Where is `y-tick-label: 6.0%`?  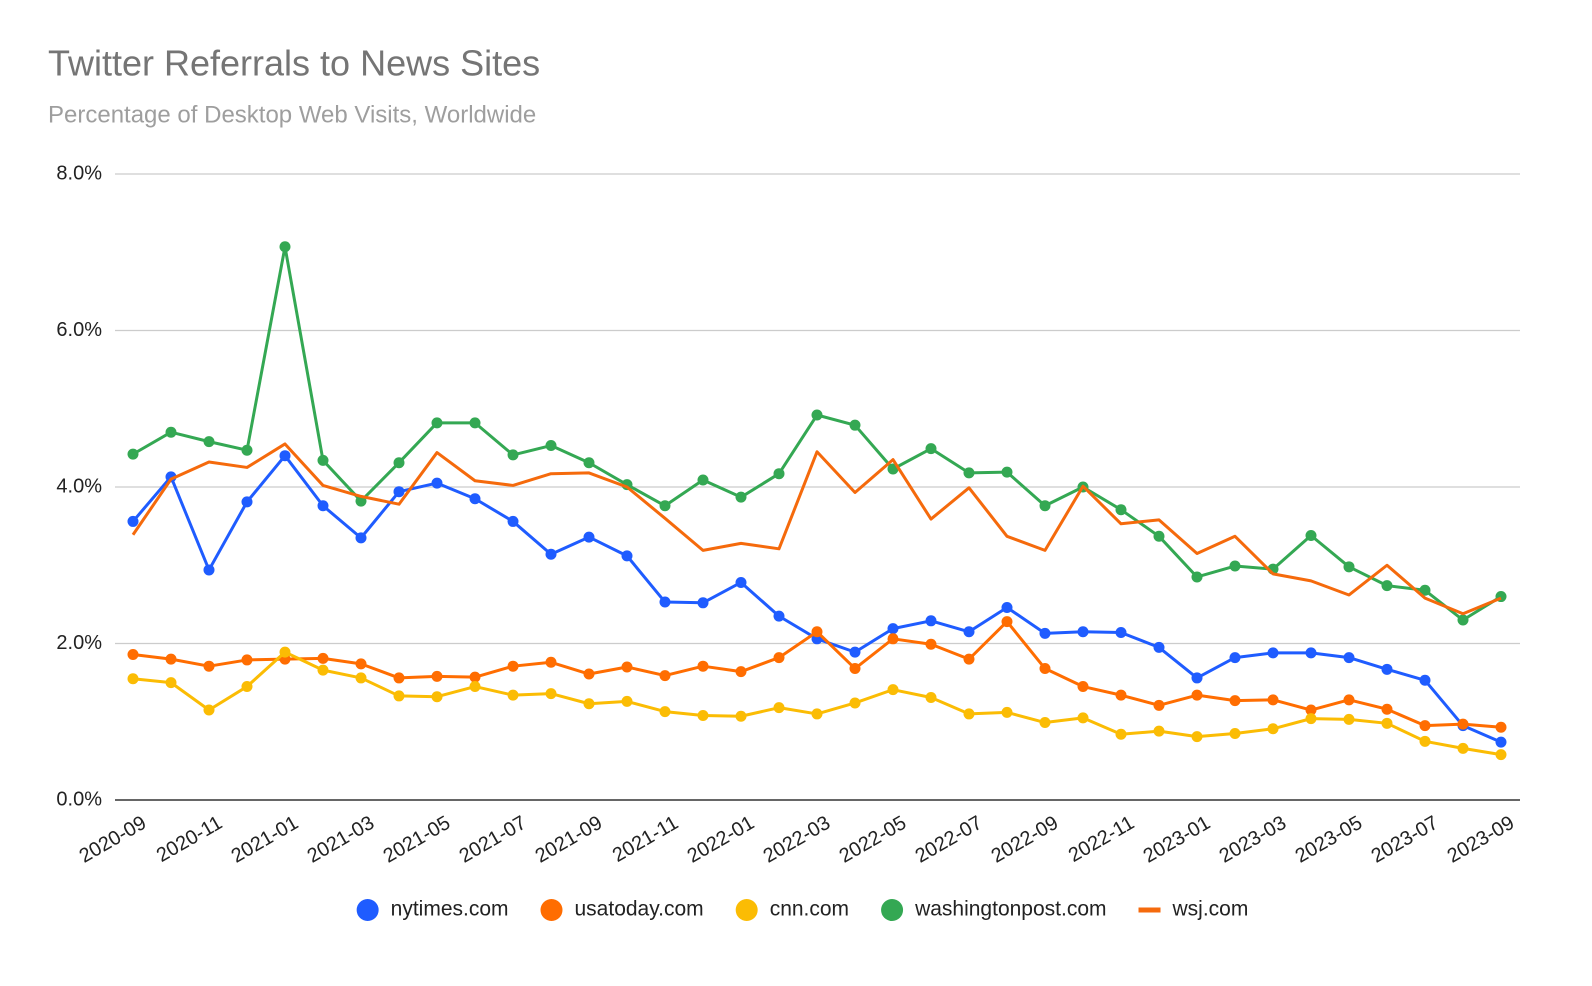
y-tick-label: 6.0% is located at coordinates (79, 330).